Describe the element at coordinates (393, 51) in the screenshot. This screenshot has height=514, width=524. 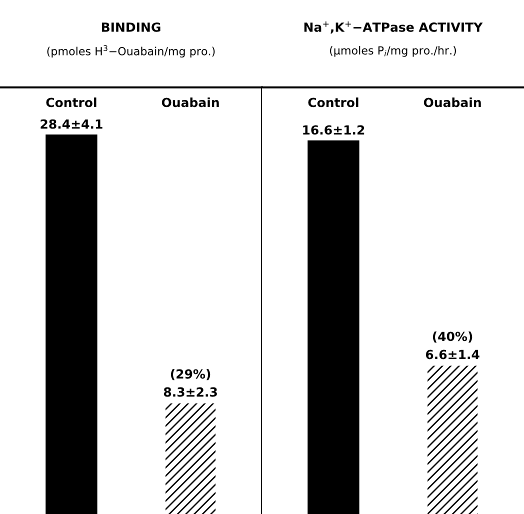
I see `chart-subtitle: (μmoles P$_{i}$/mg pro./hr.)` at that location.